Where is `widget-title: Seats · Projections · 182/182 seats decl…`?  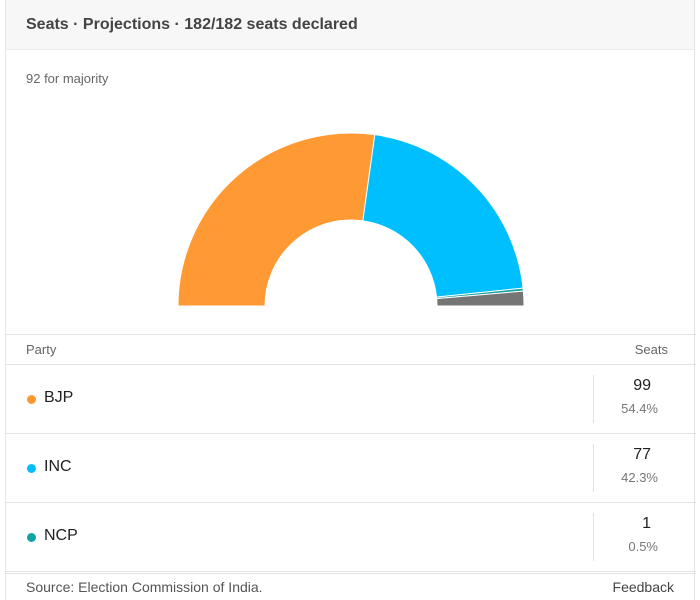 widget-title: Seats · Projections · 182/182 seats decl… is located at coordinates (192, 24).